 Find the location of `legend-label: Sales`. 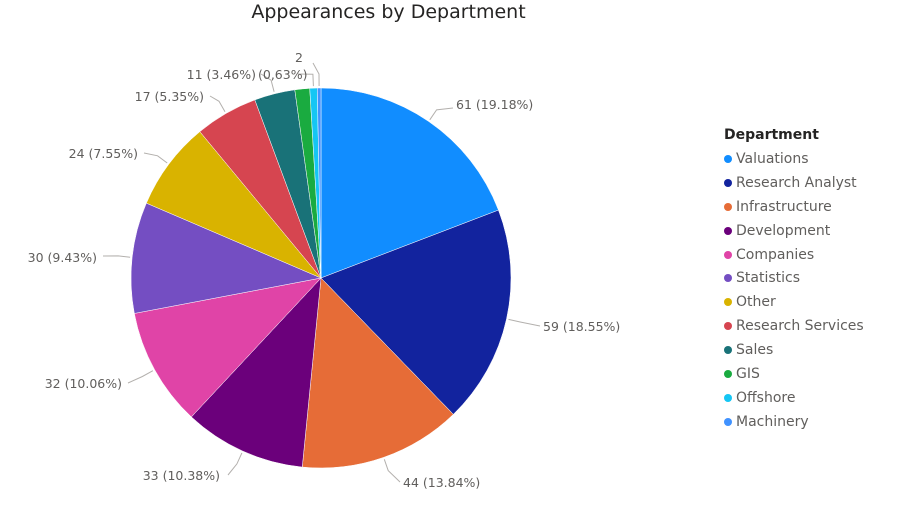

legend-label: Sales is located at coordinates (755, 350).